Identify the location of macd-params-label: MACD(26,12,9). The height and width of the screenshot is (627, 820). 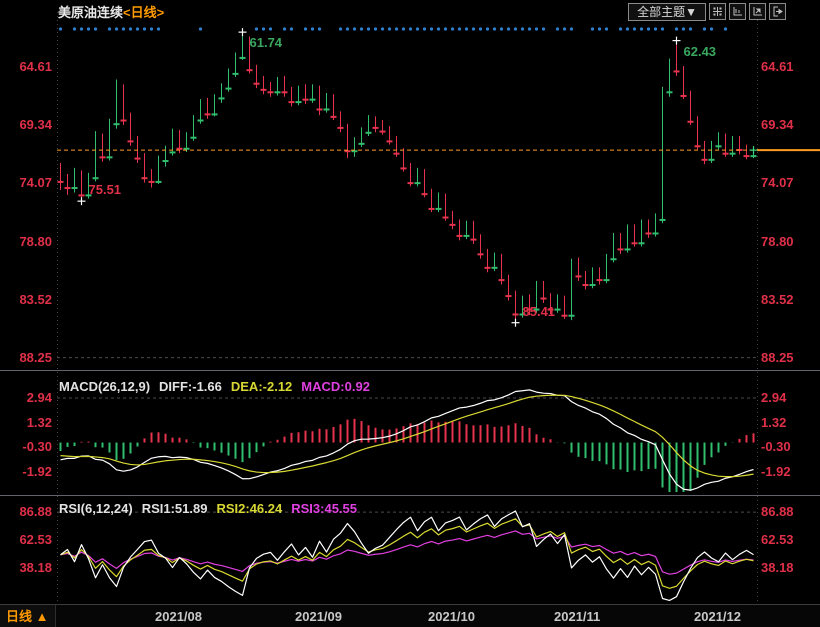
(105, 386).